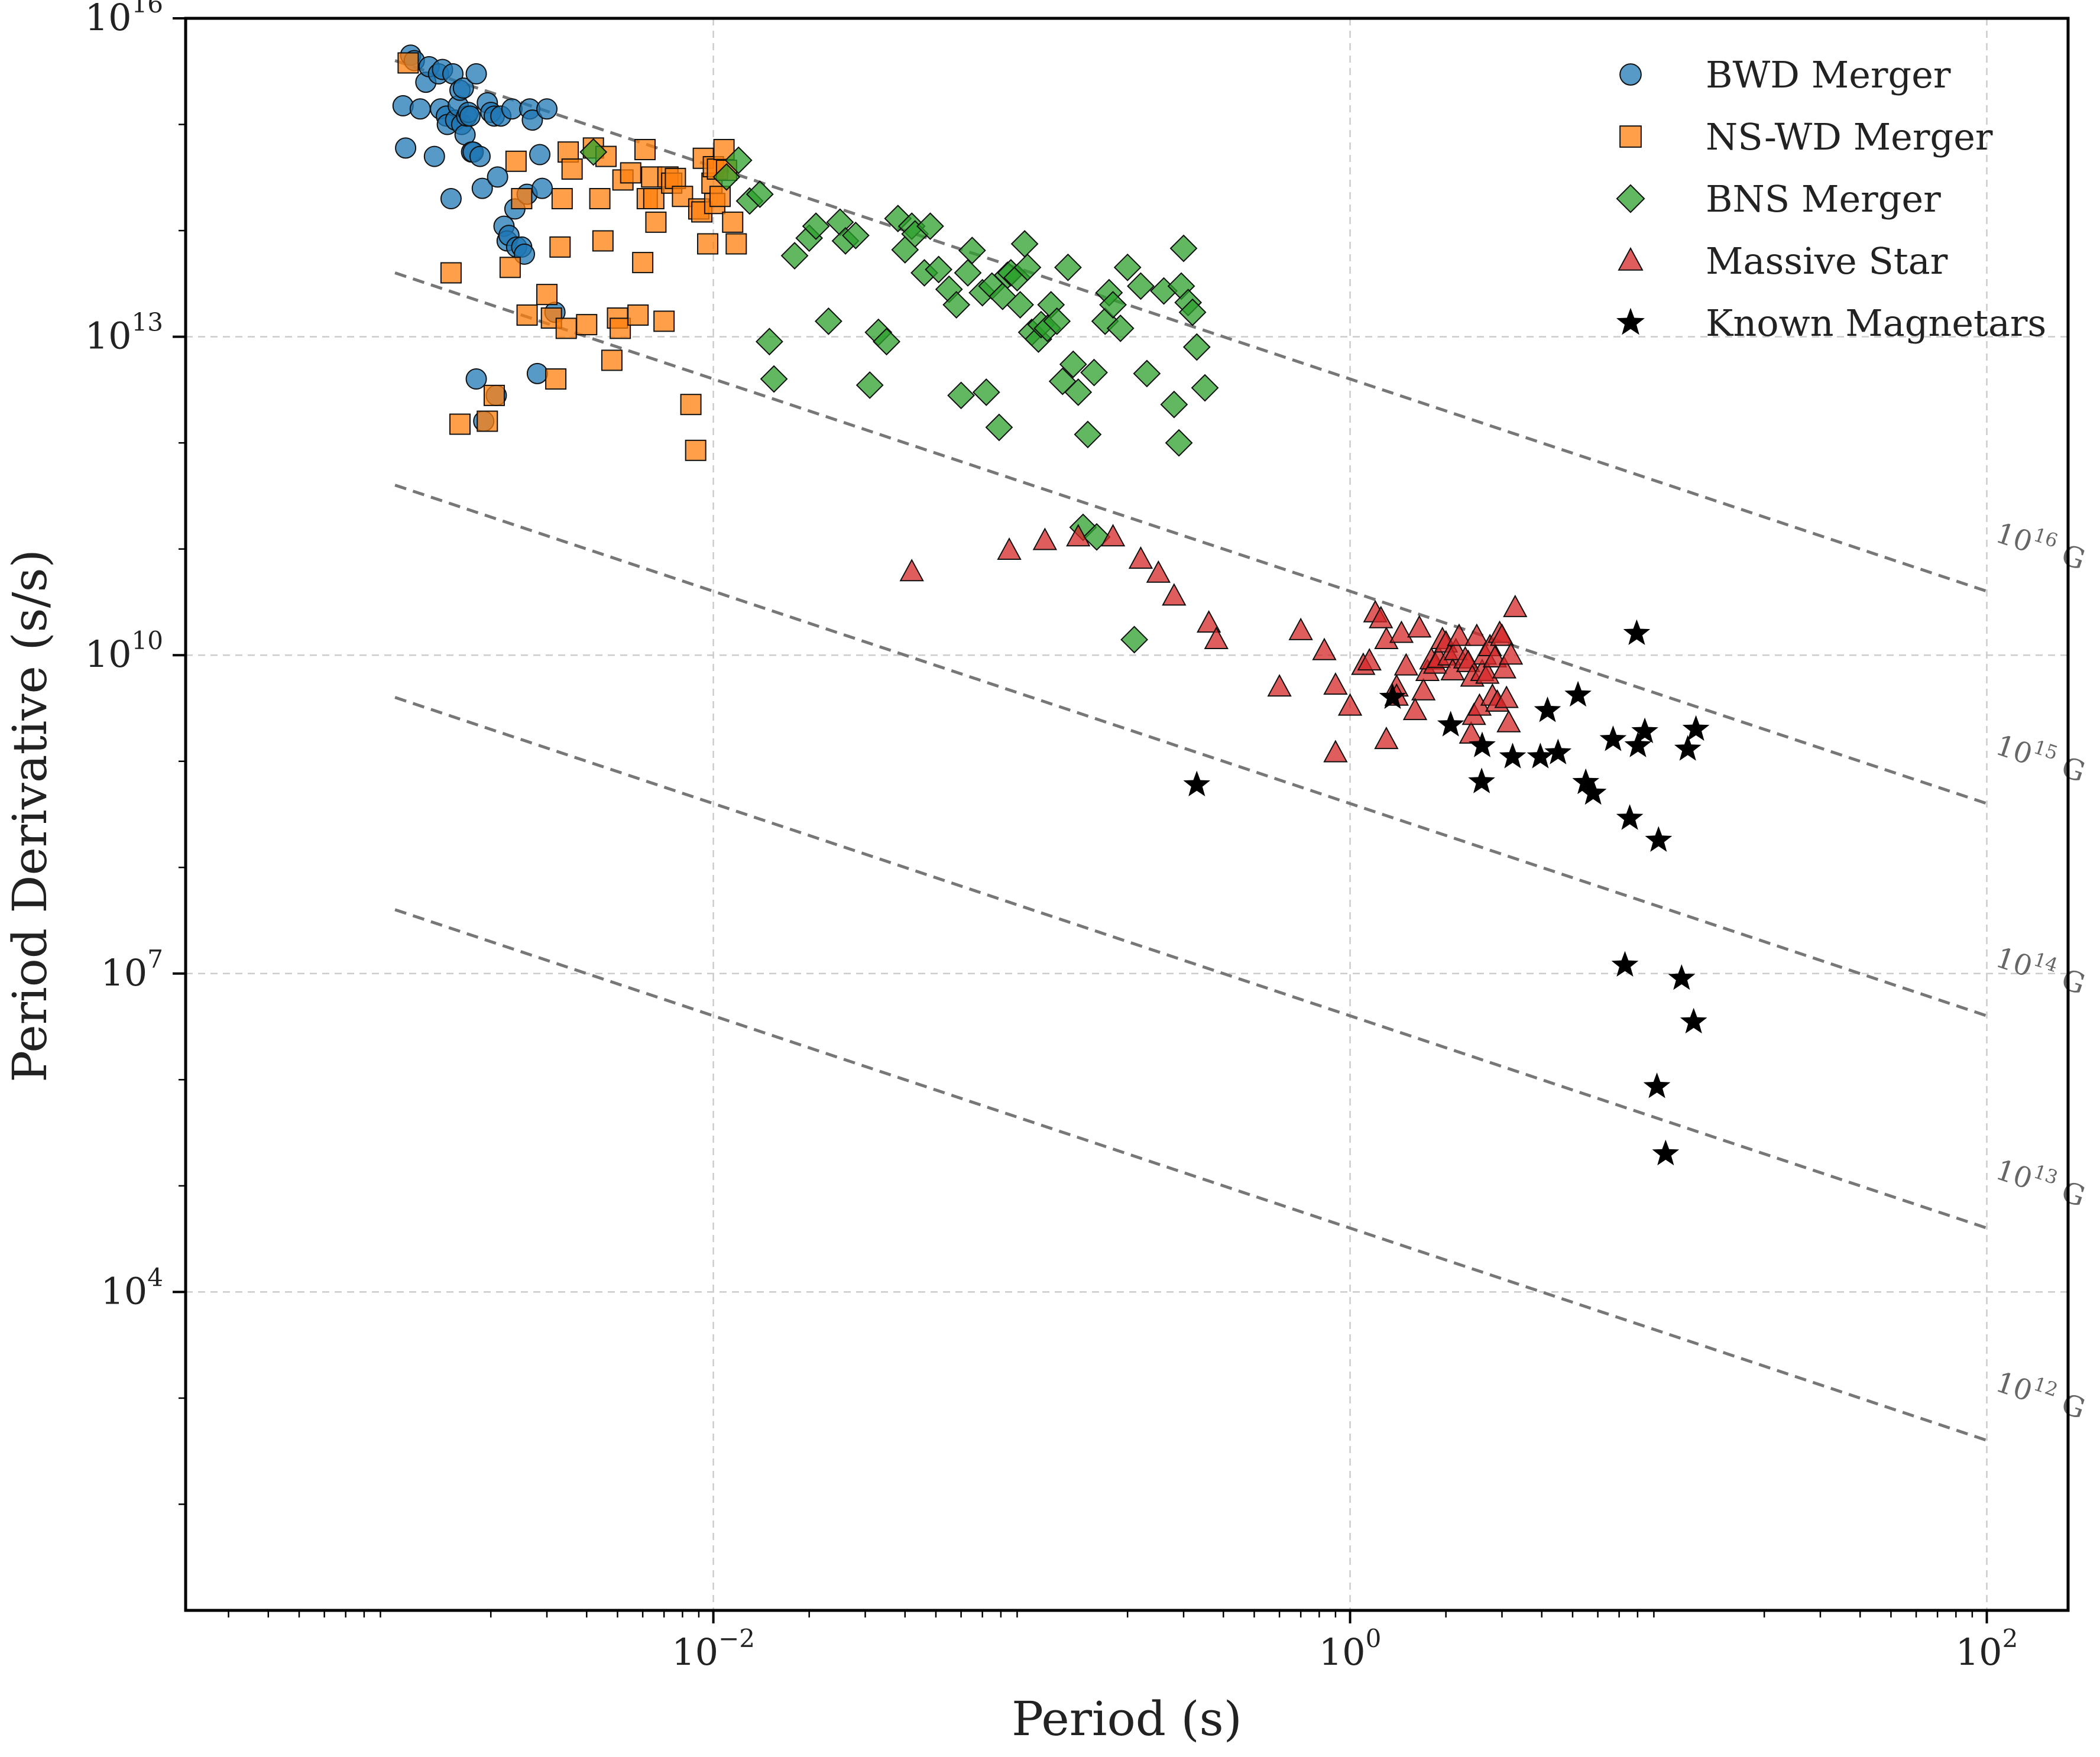 This screenshot has width=2100, height=1757. Describe the element at coordinates (1447, 892) in the screenshot. I see `series-known-magnetars` at that location.